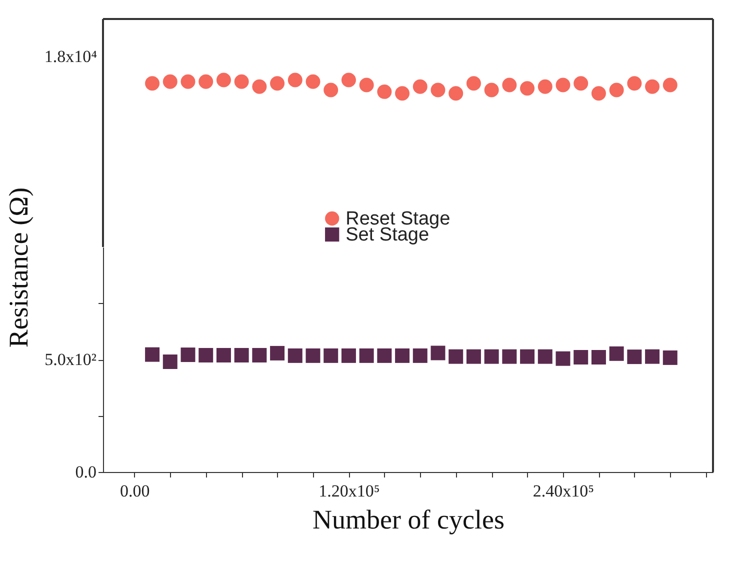  Describe the element at coordinates (408, 519) in the screenshot. I see `x-axis-title: Number of cycles` at that location.